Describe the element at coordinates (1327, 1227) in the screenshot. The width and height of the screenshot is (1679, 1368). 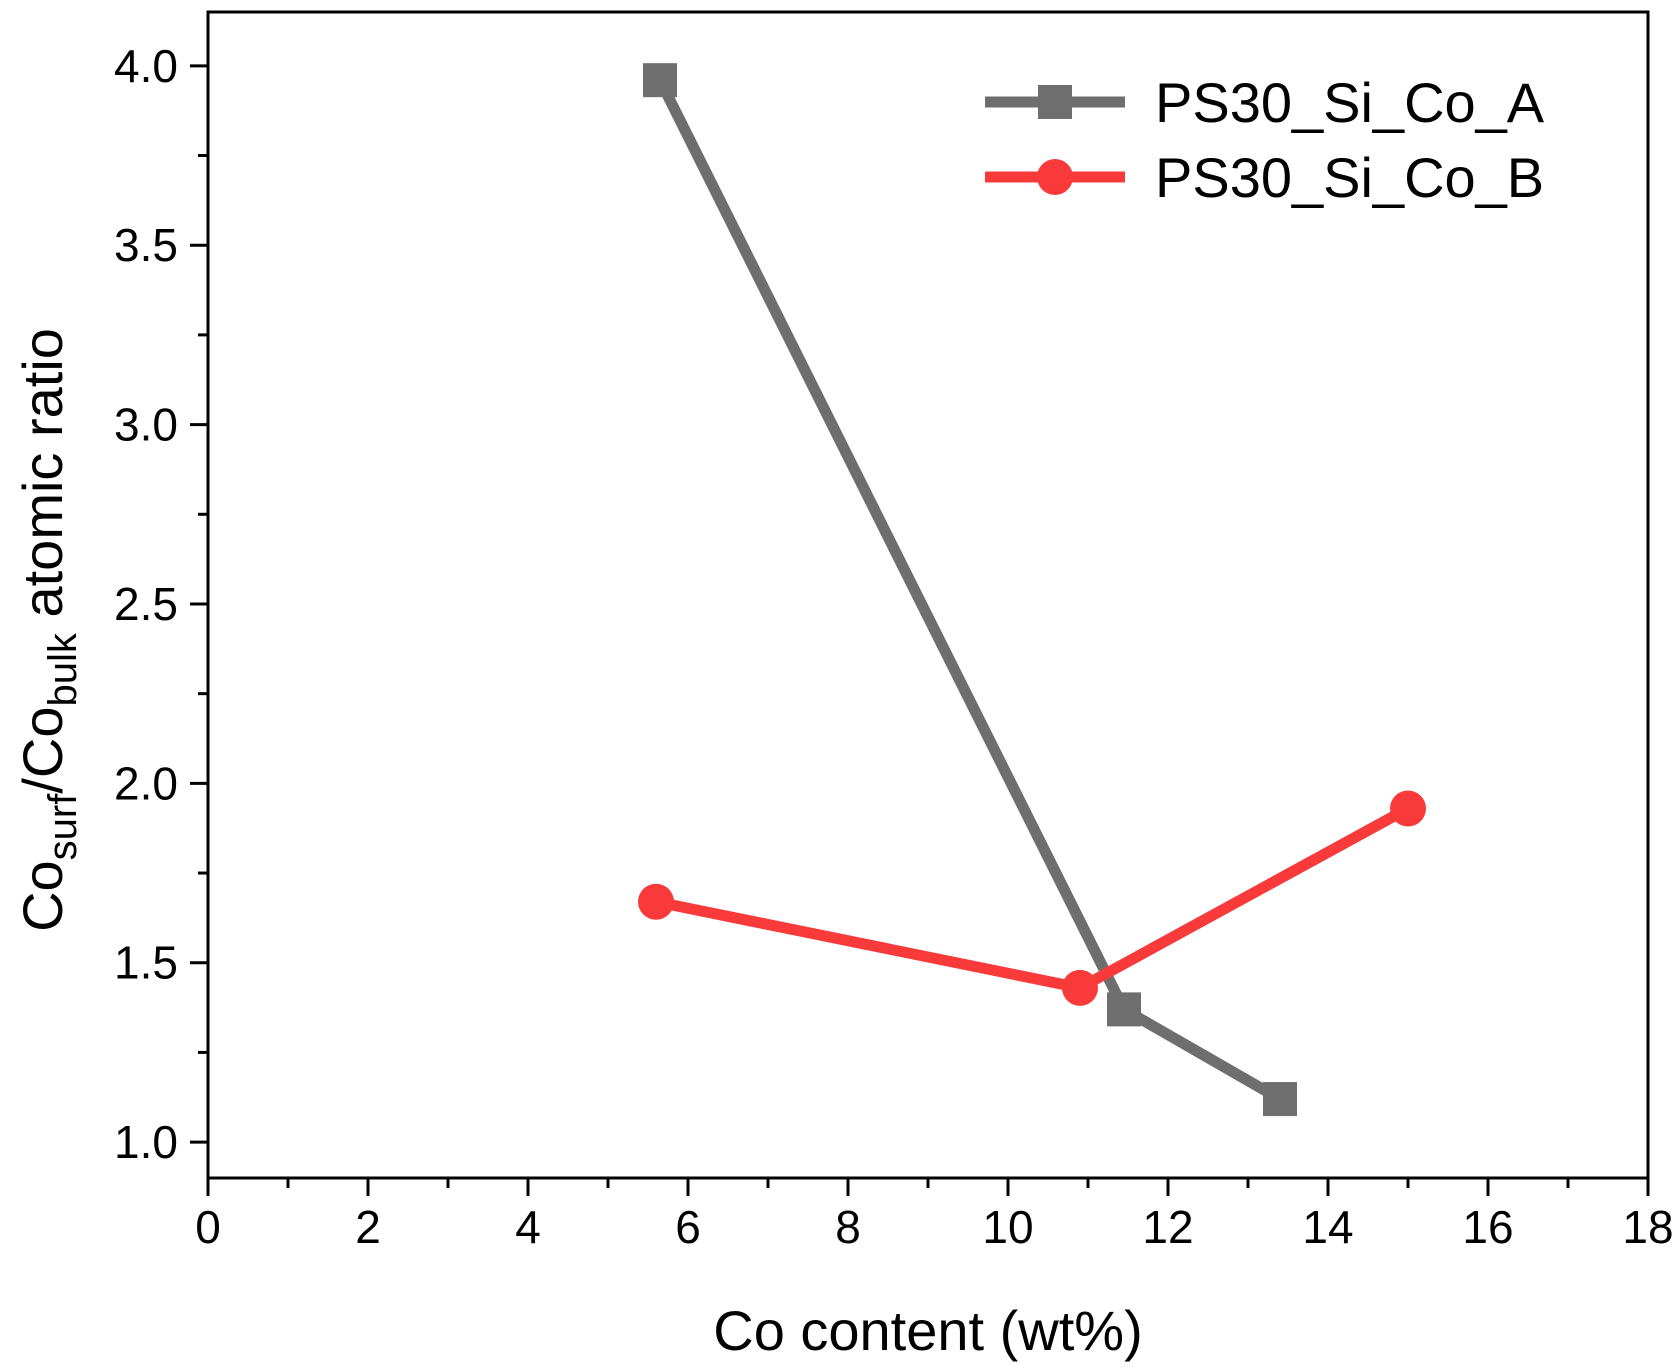
I see `x-tick-label: 14` at that location.